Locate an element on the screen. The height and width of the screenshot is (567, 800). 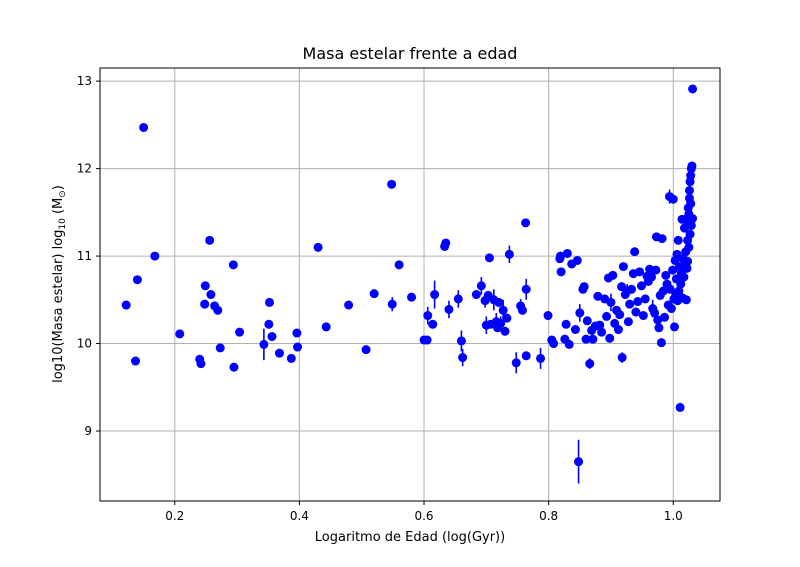
x-tick-label-3: 0.8 is located at coordinates (548, 516).